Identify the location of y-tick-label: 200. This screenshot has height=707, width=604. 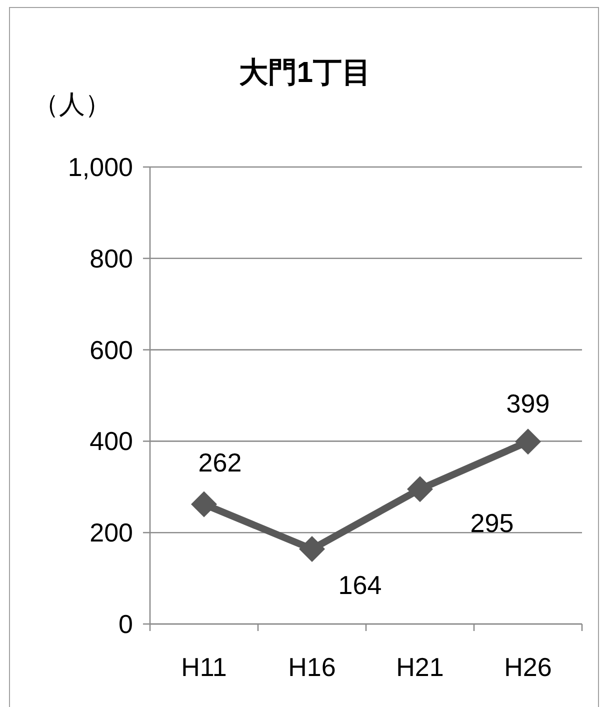
(111, 533).